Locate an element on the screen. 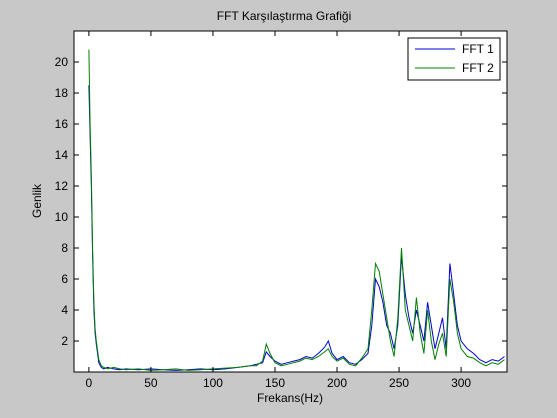 This screenshot has height=418, width=557. x-tick-label-250: 250 is located at coordinates (399, 383).